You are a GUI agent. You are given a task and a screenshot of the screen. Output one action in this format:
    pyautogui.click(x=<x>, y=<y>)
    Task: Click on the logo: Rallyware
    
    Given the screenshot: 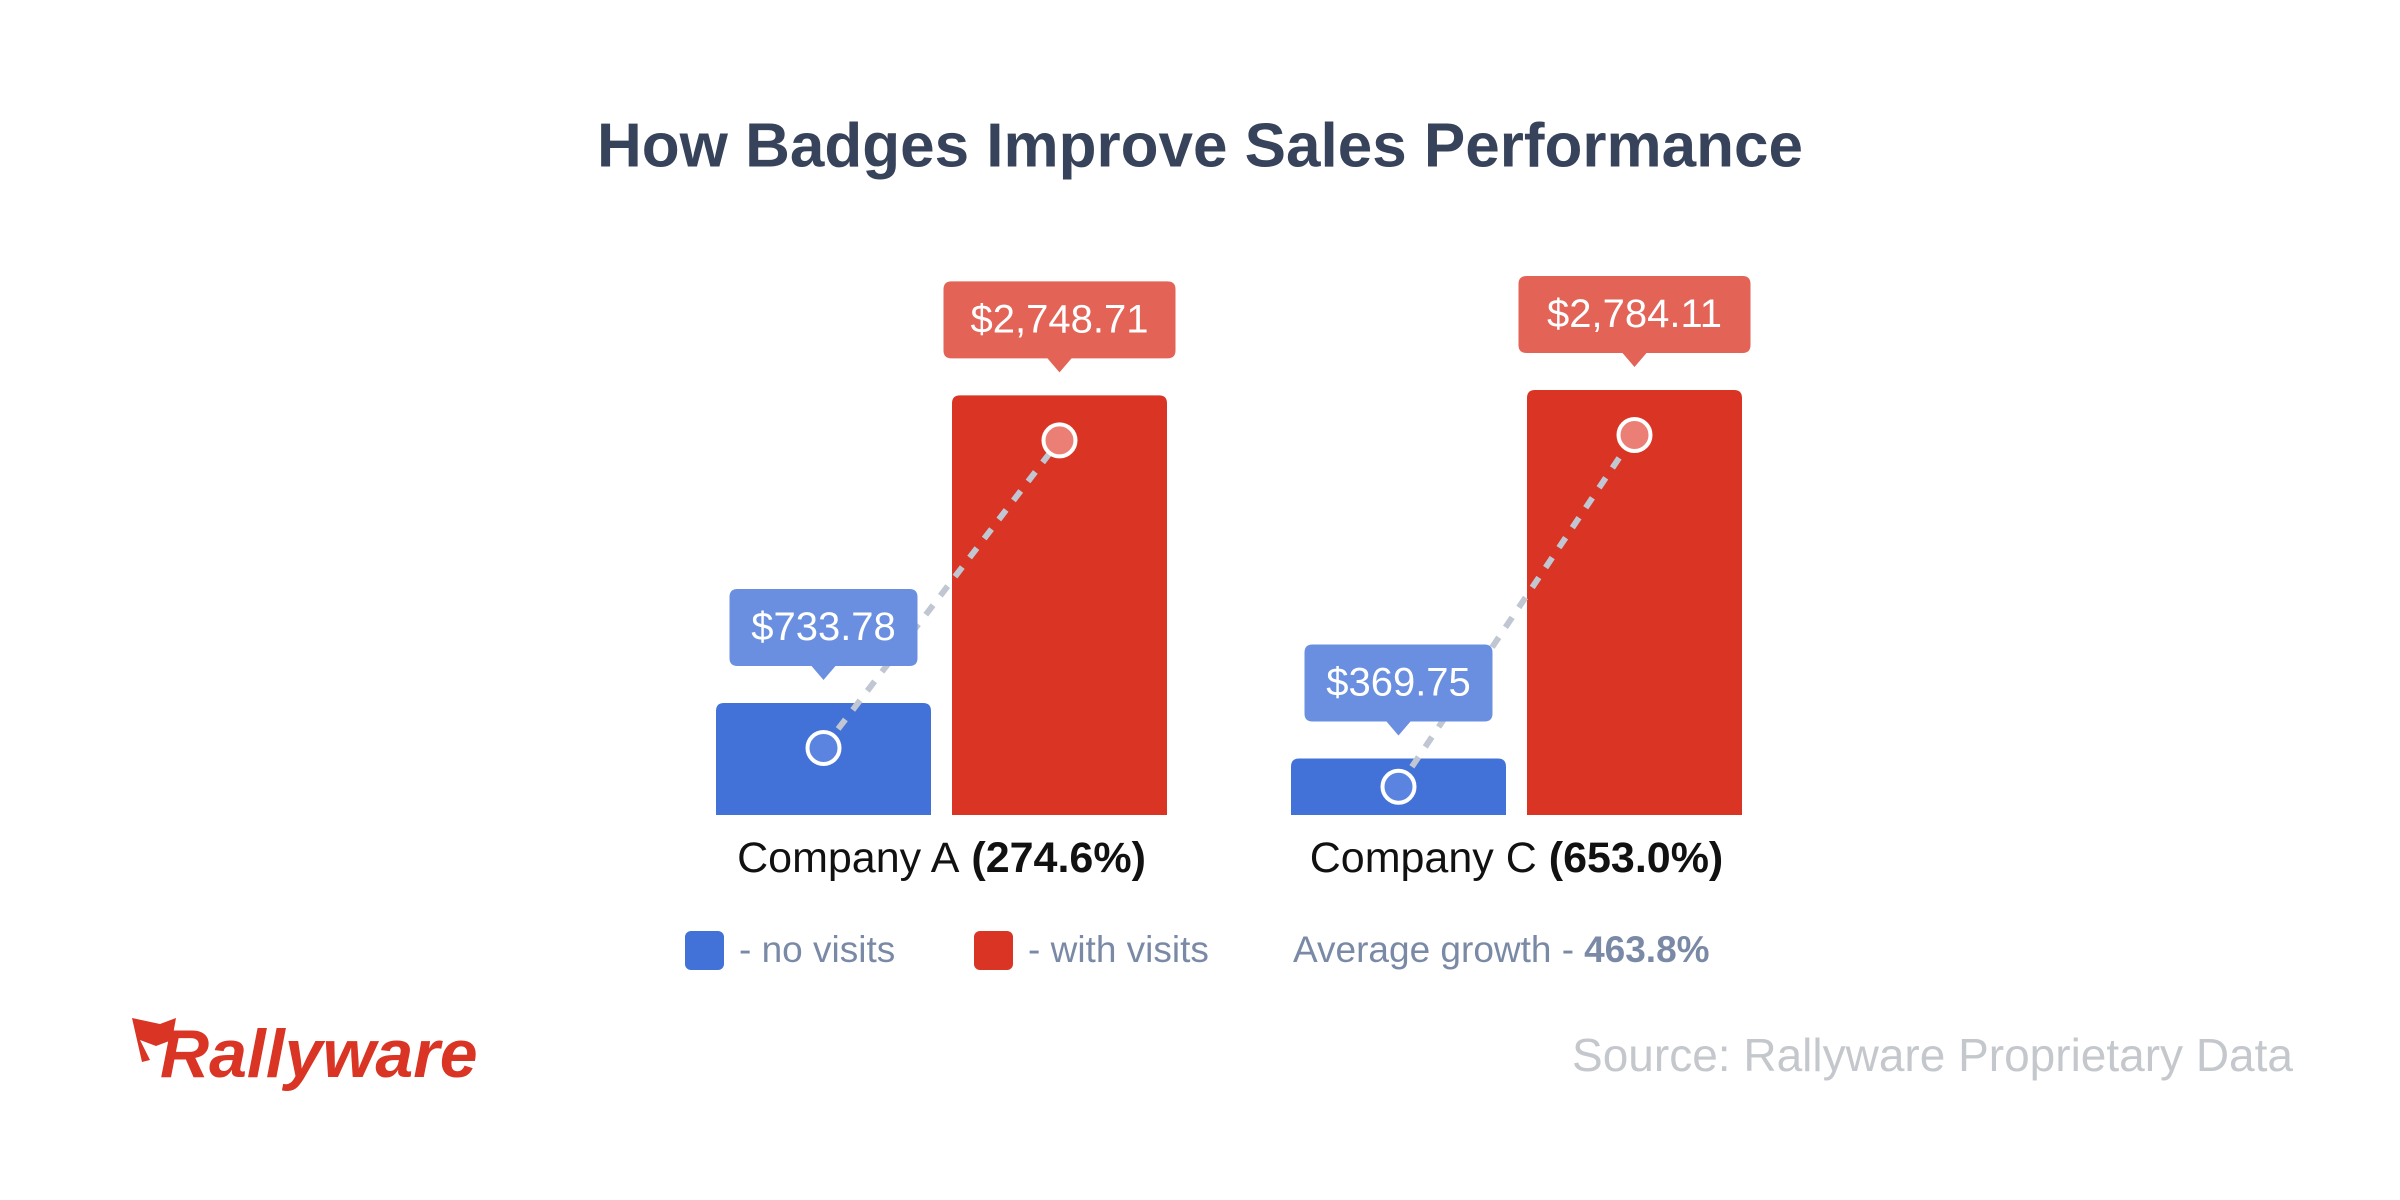 What is the action you would take?
    pyautogui.click(x=305, y=1054)
    